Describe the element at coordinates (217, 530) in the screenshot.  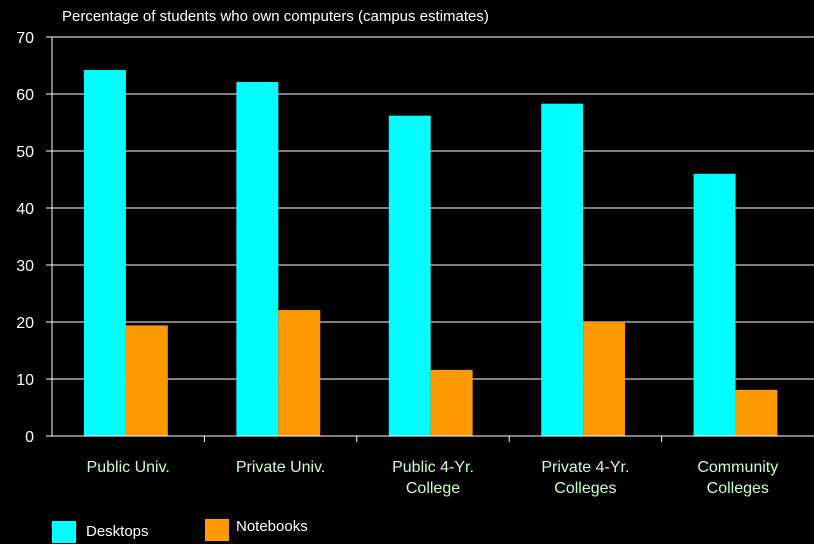
I see `legend-swatch-notebooks` at that location.